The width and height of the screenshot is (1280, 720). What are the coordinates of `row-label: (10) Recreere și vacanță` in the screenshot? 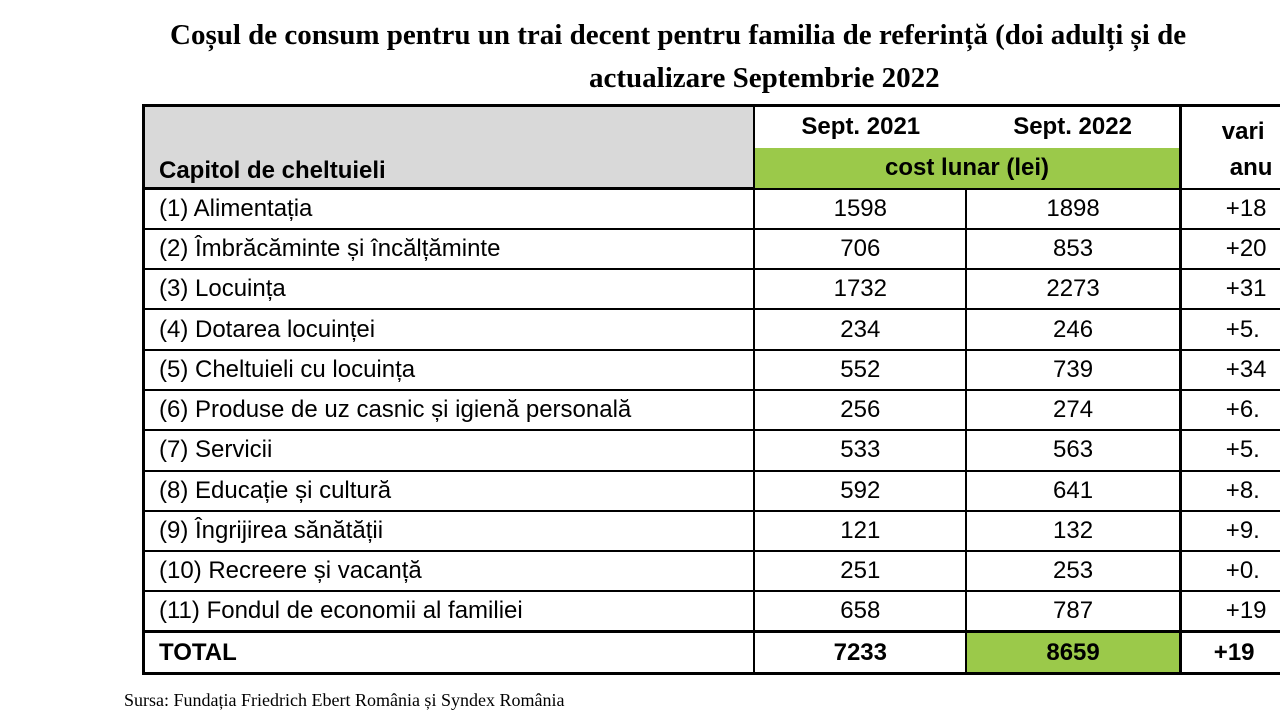 It's located at (449, 571).